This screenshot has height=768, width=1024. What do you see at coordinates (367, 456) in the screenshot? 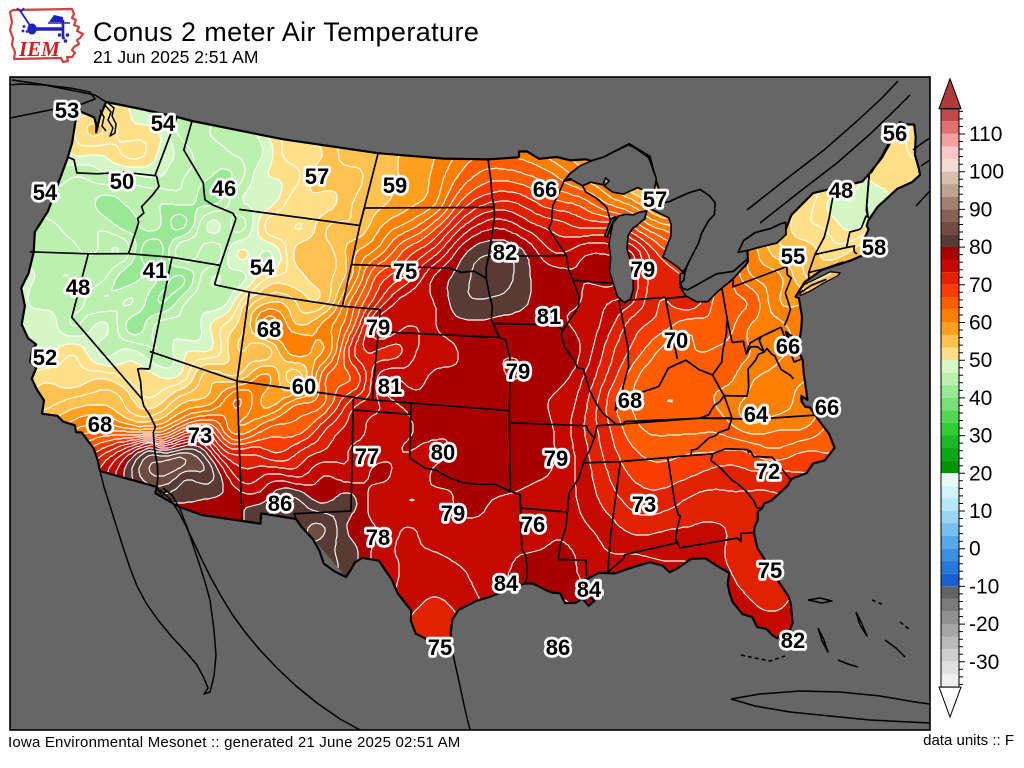
I see `svg-text: 77` at bounding box center [367, 456].